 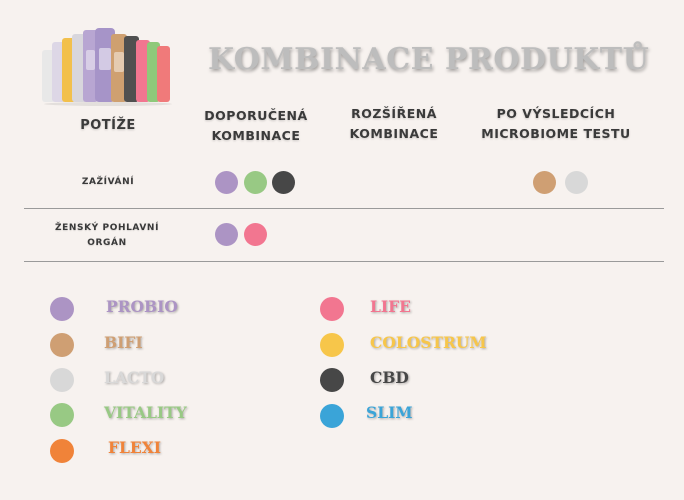 What do you see at coordinates (389, 377) in the screenshot?
I see `legend-label-cbd: CBD` at bounding box center [389, 377].